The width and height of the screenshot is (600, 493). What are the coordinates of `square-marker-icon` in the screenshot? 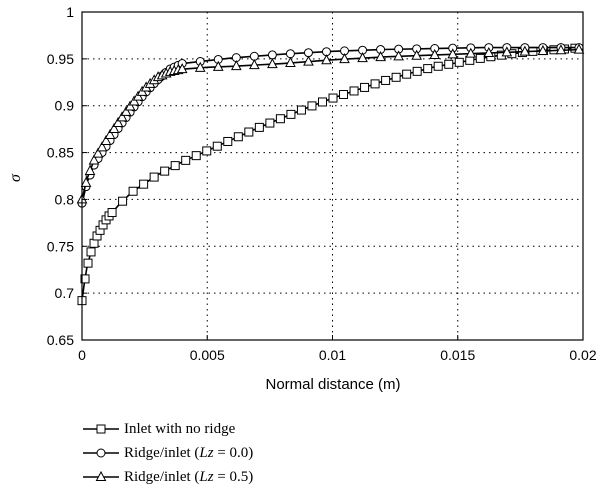 It's located at (101, 429).